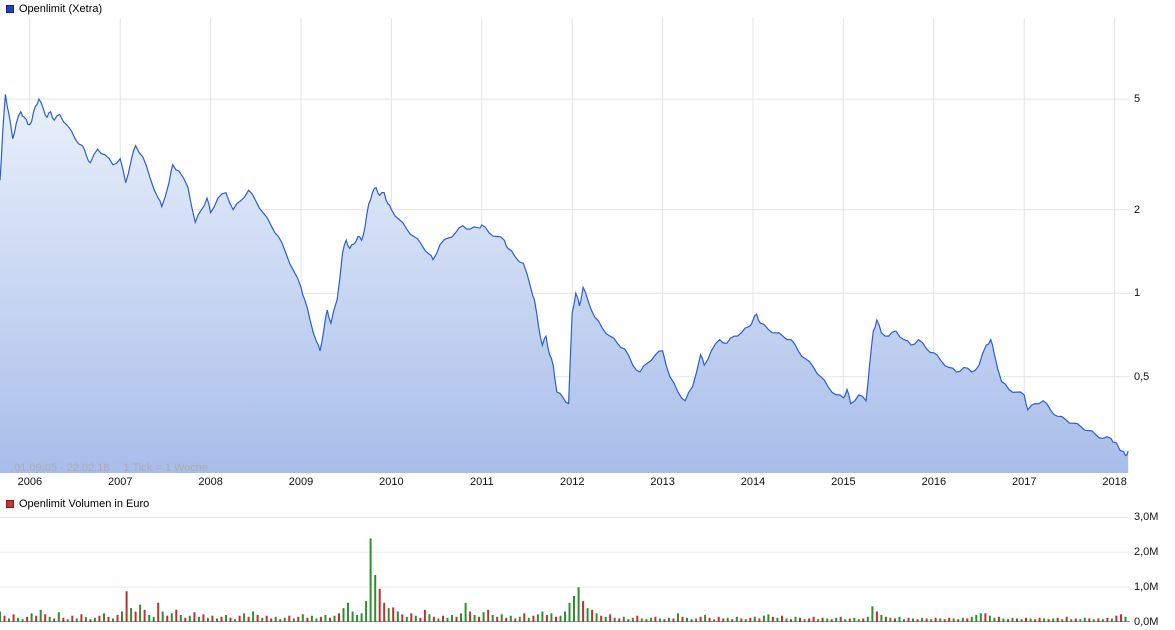 This screenshot has width=1175, height=630. I want to click on volume-y-tick-label: 2,0M, so click(1146, 552).